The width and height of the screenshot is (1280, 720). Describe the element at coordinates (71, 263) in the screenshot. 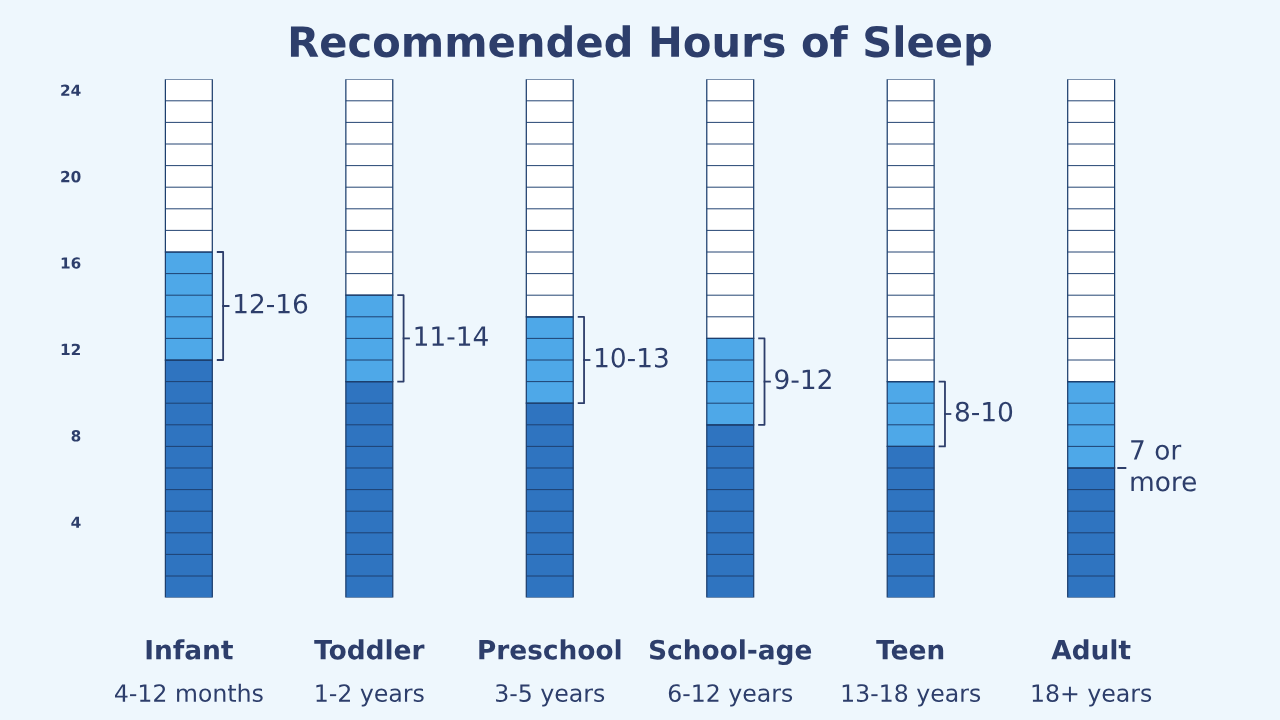

I see `y-tick-label: 16` at that location.